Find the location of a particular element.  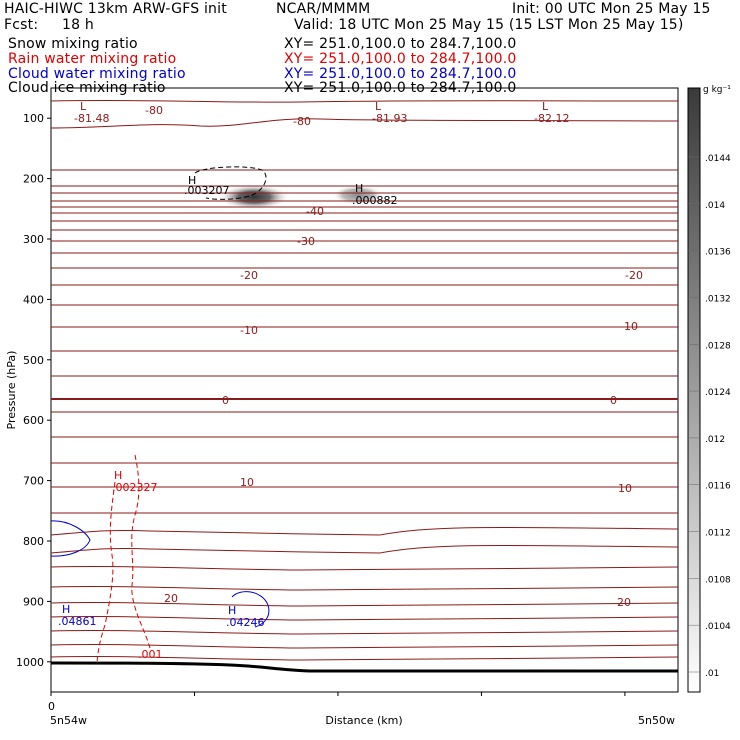

colorbar-tick-label: .0132 is located at coordinates (718, 299).